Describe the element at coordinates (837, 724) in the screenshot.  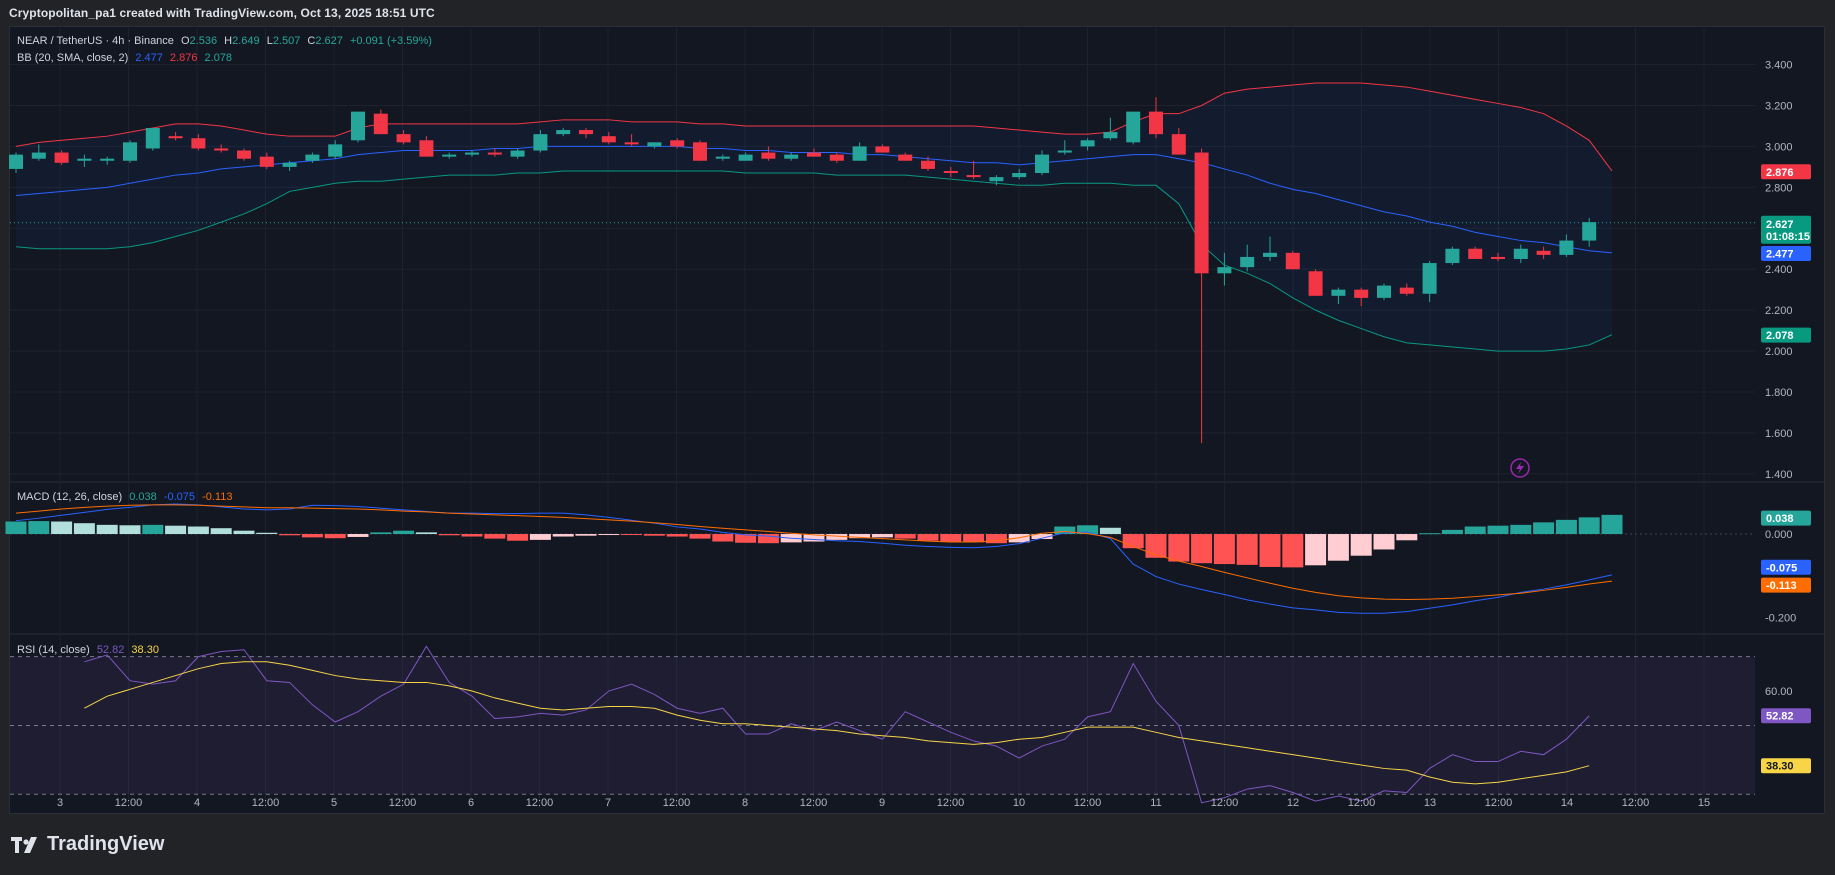
I see `rsi-line` at that location.